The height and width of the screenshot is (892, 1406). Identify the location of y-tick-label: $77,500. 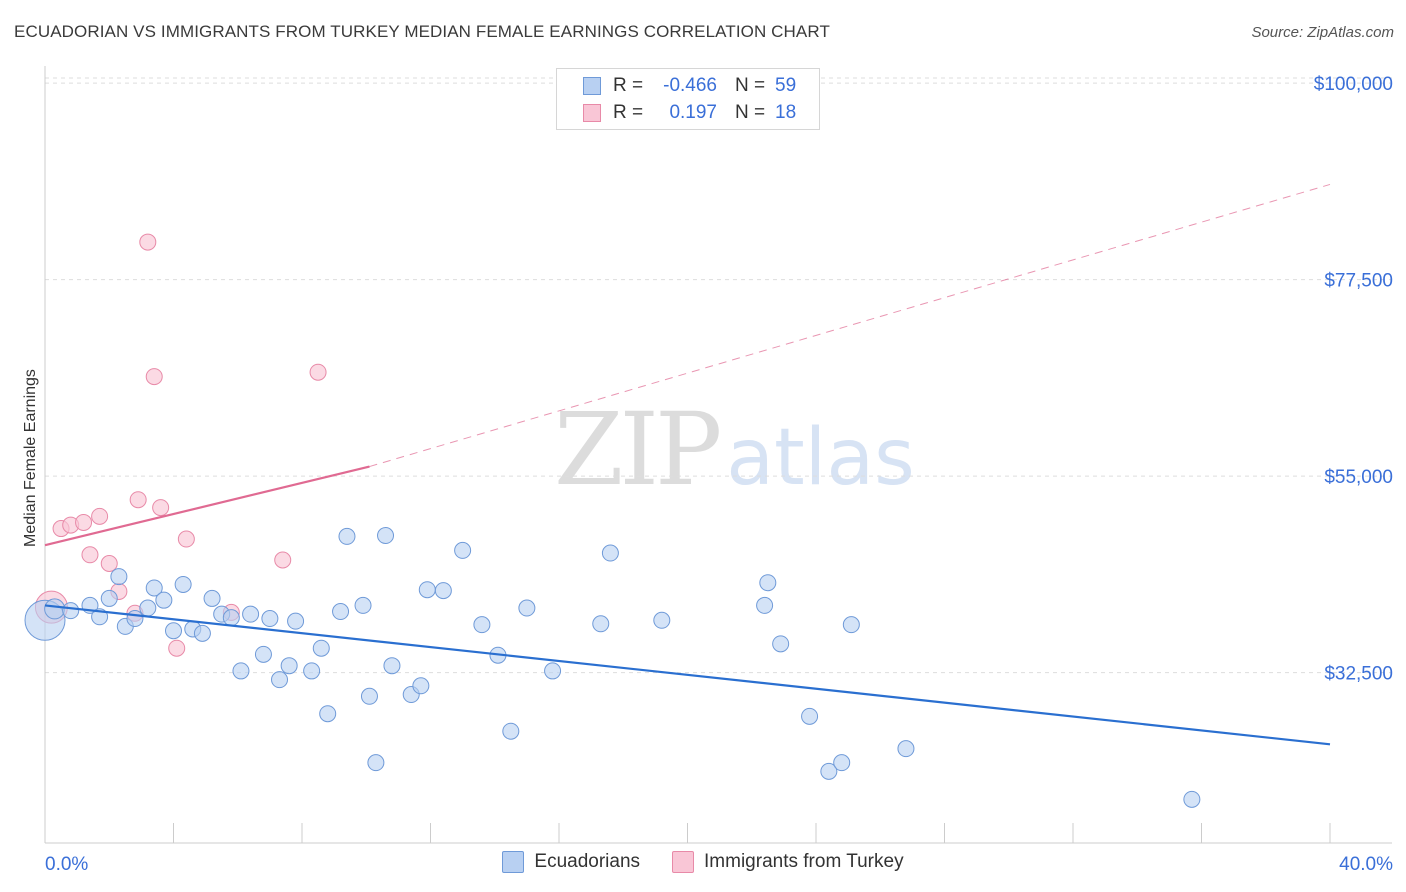
(1358, 281).